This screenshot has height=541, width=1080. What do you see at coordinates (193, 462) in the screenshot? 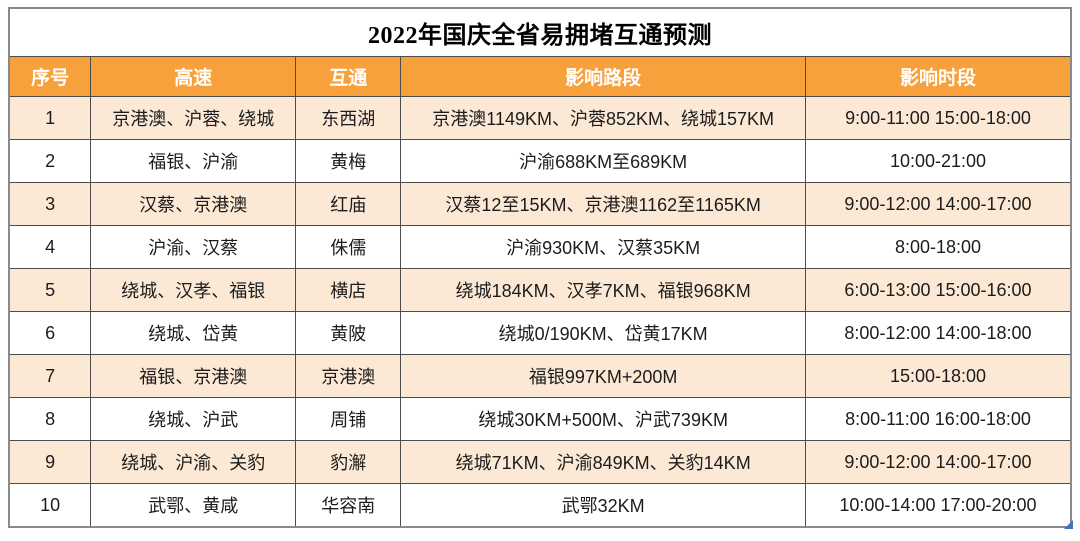
I see `cell-highway: 绕城、沪渝、关豹` at bounding box center [193, 462].